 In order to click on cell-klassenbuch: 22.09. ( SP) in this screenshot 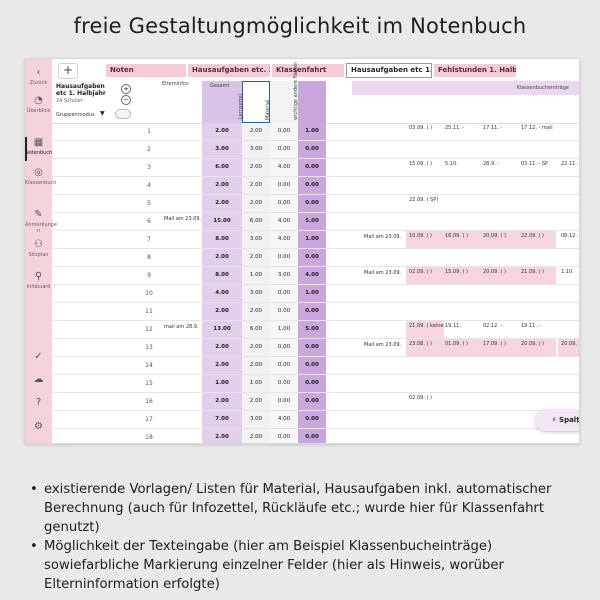, I will do `click(424, 200)`.